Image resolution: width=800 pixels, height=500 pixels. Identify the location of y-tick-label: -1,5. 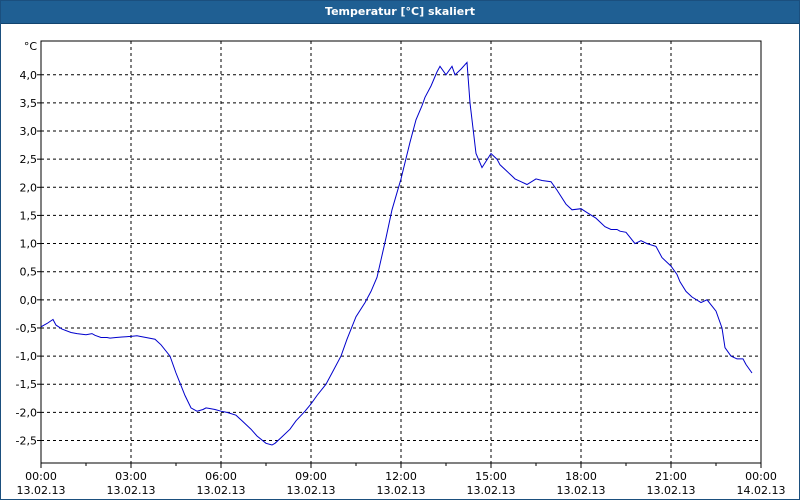
(26, 384).